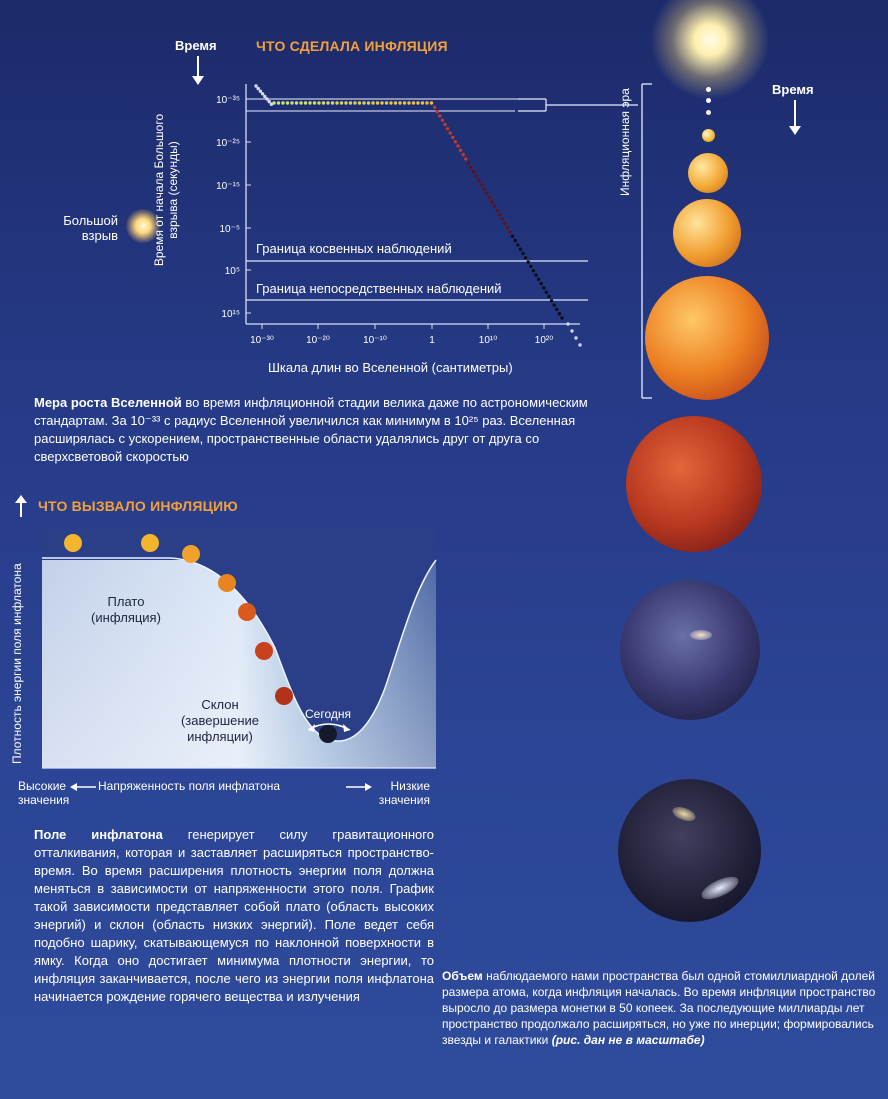 The width and height of the screenshot is (888, 1099). I want to click on slope-label-3: инфляции), so click(220, 736).